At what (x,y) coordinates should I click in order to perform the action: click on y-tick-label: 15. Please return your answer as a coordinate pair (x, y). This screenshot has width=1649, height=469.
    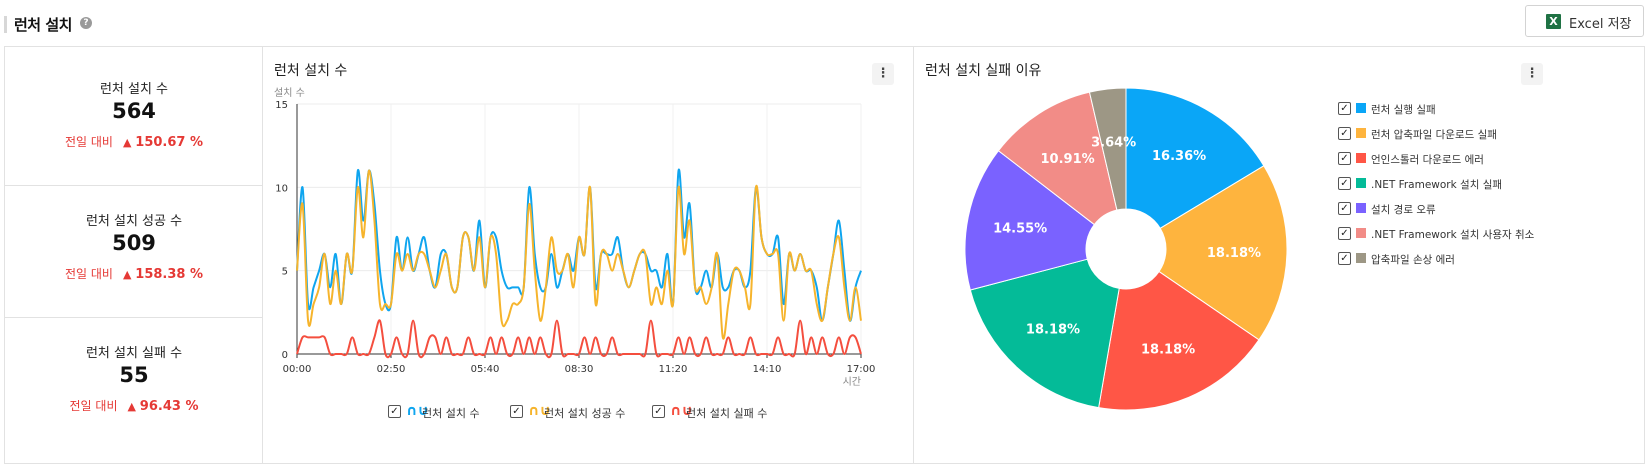
    Looking at the image, I should click on (281, 105).